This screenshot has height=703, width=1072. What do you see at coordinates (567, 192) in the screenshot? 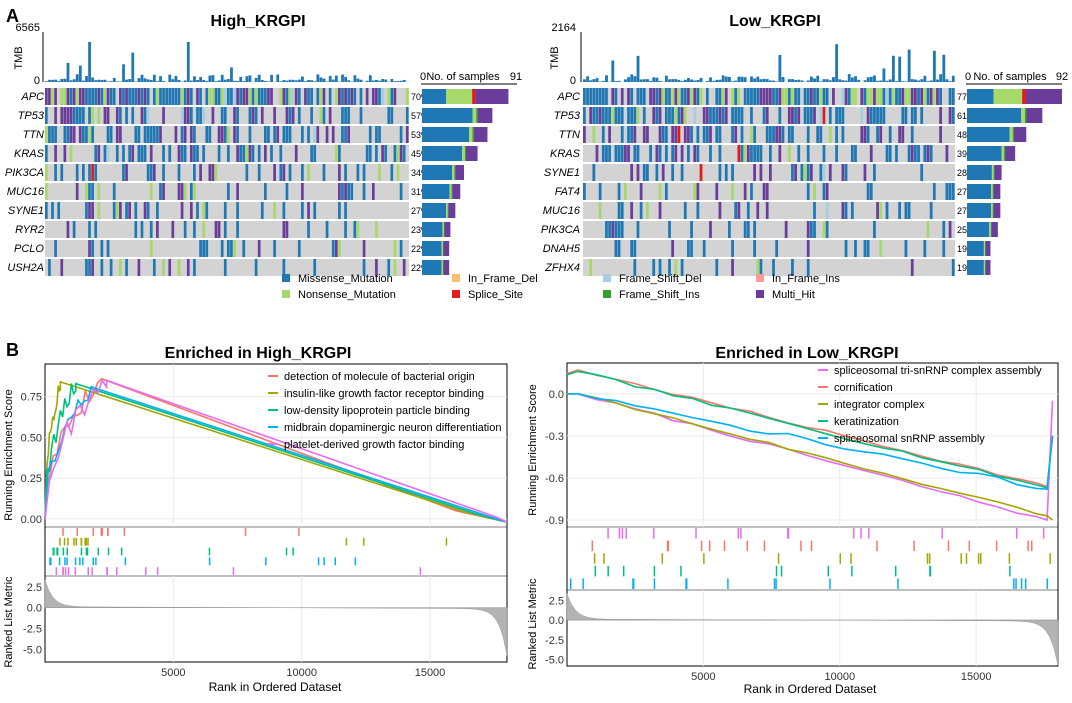
I see `gene-label: FAT4` at bounding box center [567, 192].